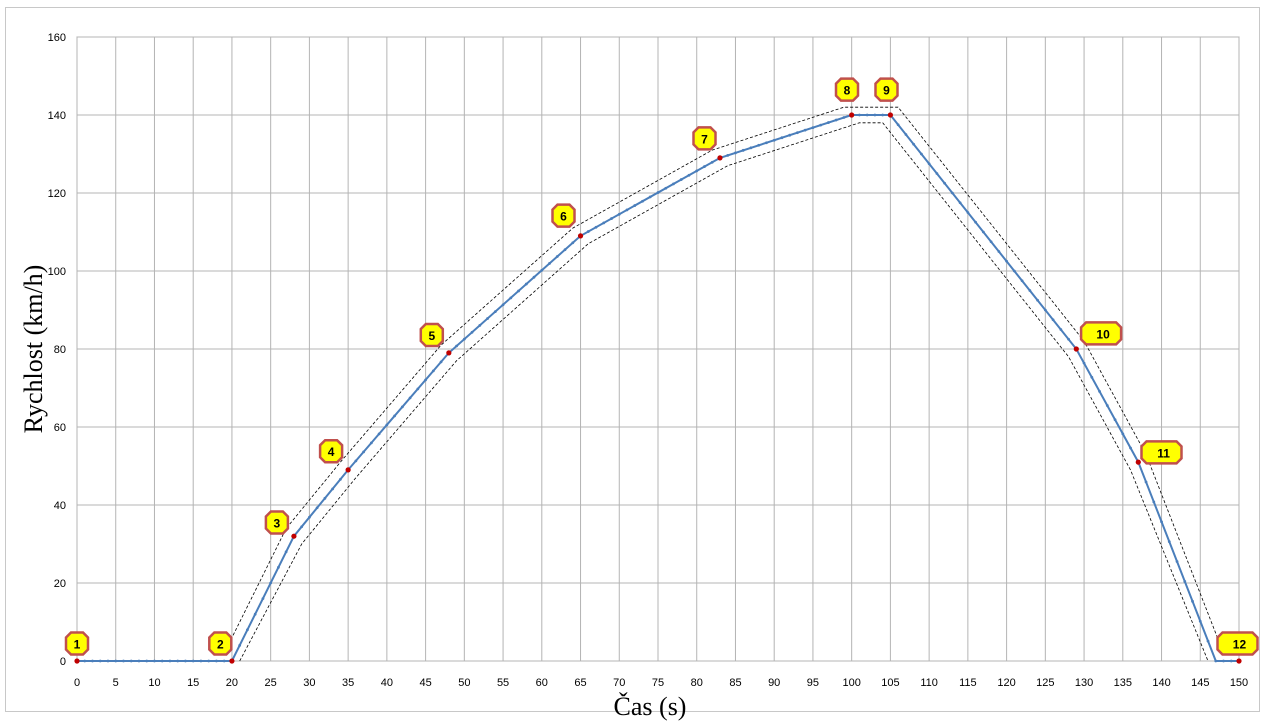 The width and height of the screenshot is (1267, 722). What do you see at coordinates (348, 683) in the screenshot?
I see `x-tick-label: 35` at bounding box center [348, 683].